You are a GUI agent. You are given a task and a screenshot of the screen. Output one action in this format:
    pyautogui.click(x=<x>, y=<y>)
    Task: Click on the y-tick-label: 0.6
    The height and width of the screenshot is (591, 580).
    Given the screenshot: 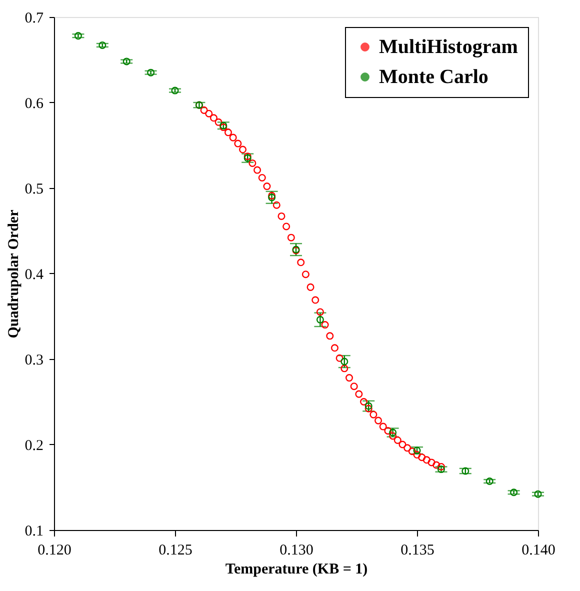 What is the action you would take?
    pyautogui.click(x=34, y=104)
    